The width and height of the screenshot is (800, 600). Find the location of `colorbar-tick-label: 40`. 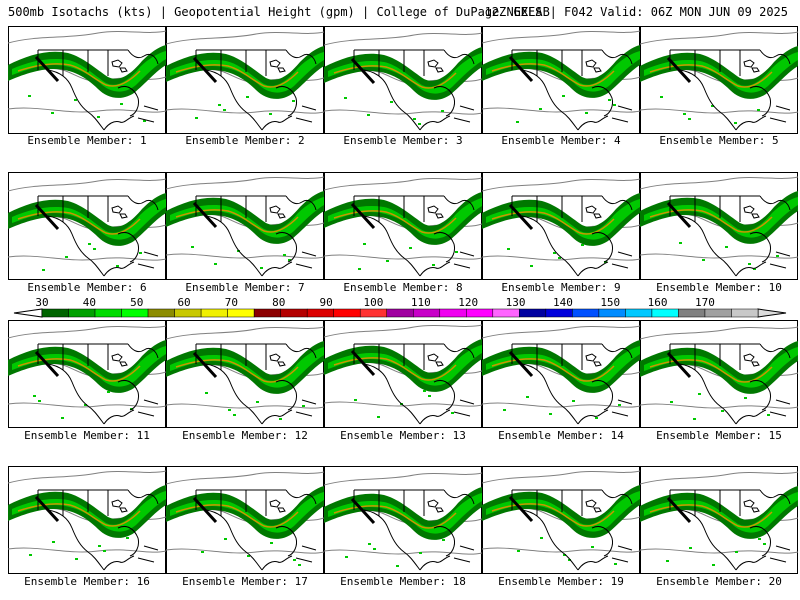

colorbar-tick-label: 40 is located at coordinates (89, 302).